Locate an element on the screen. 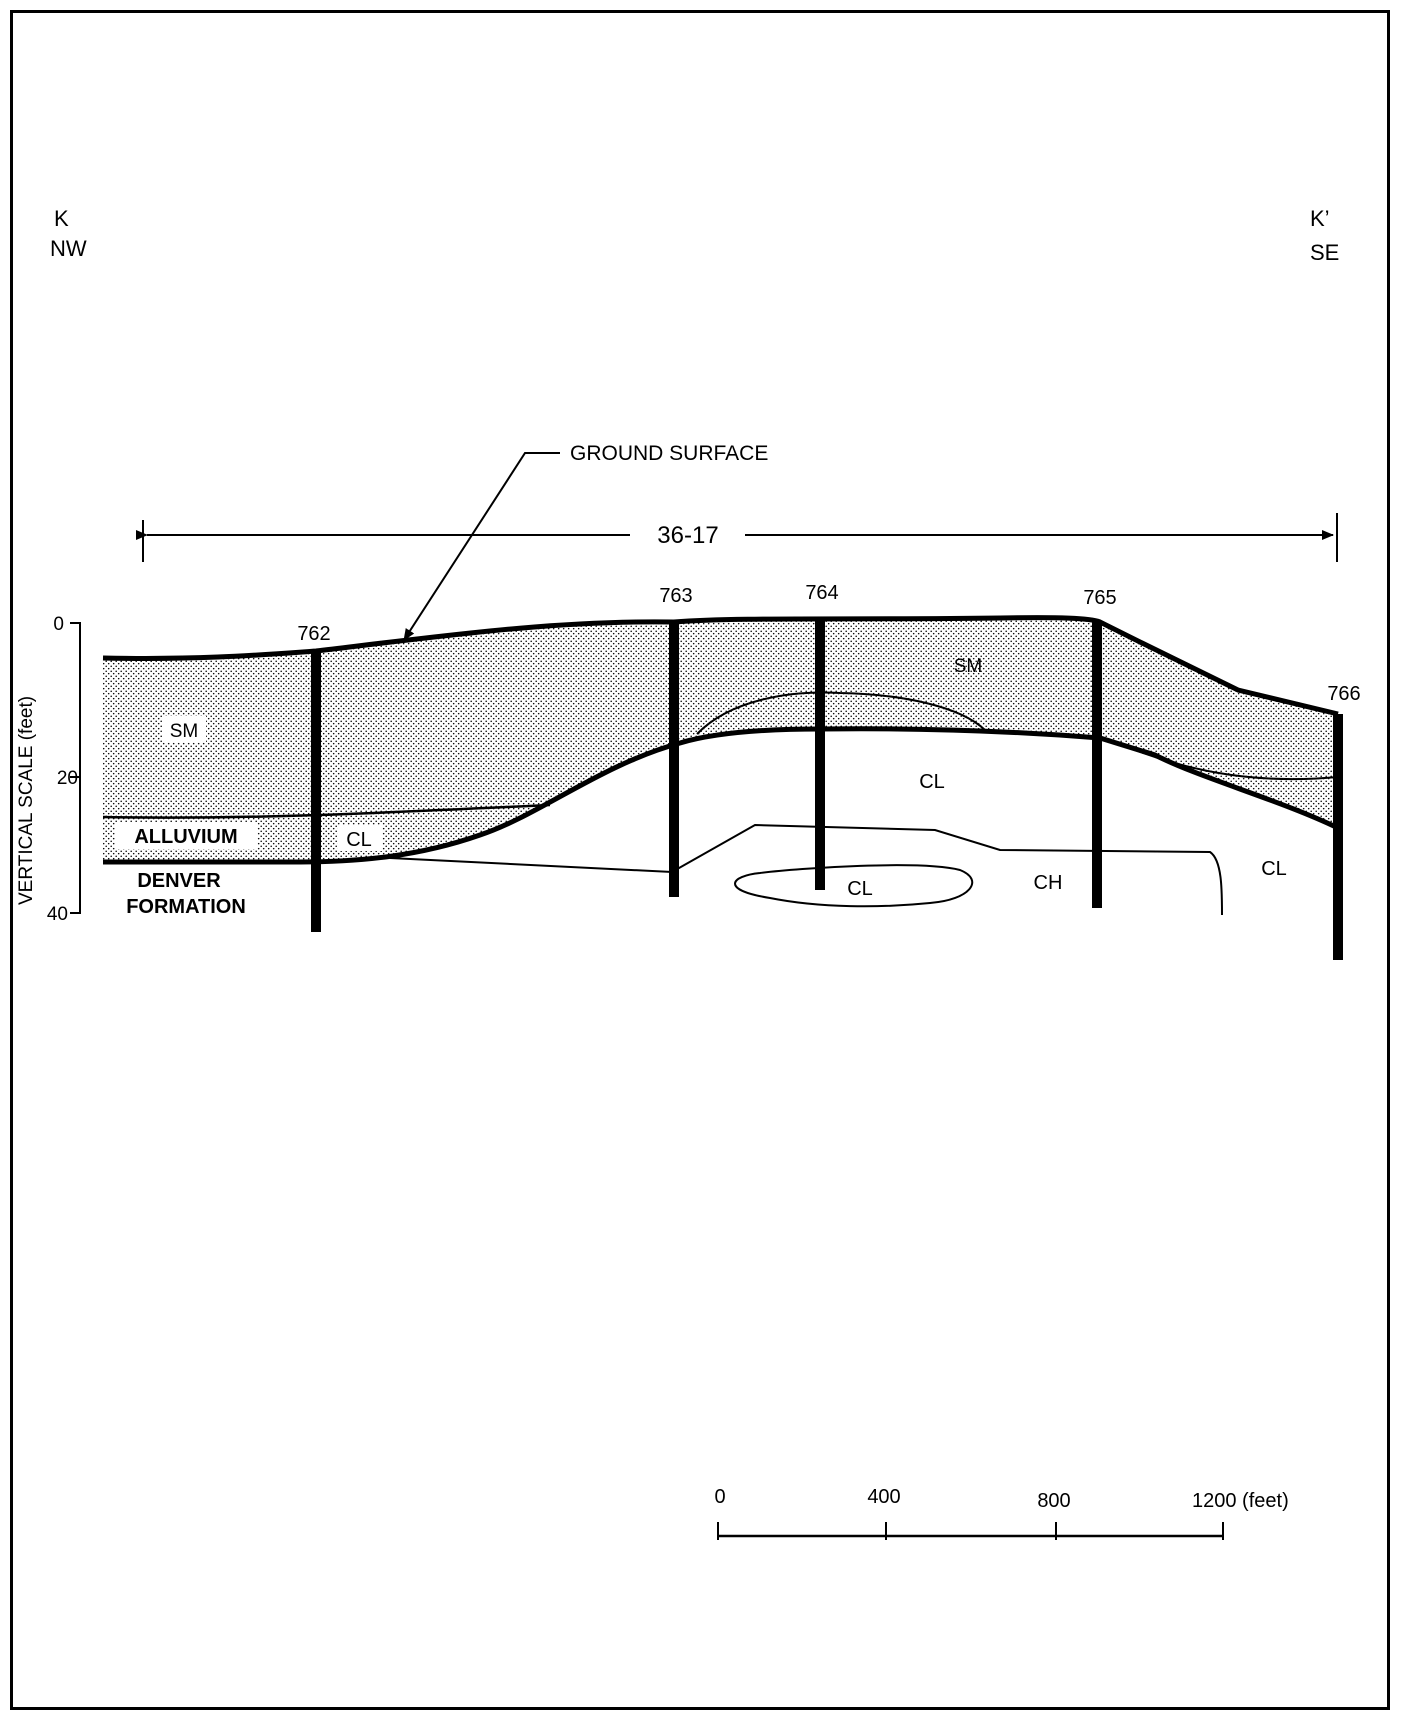  vertical-scale-title: VERTICAL SCALE (feet) is located at coordinates (26, 800).